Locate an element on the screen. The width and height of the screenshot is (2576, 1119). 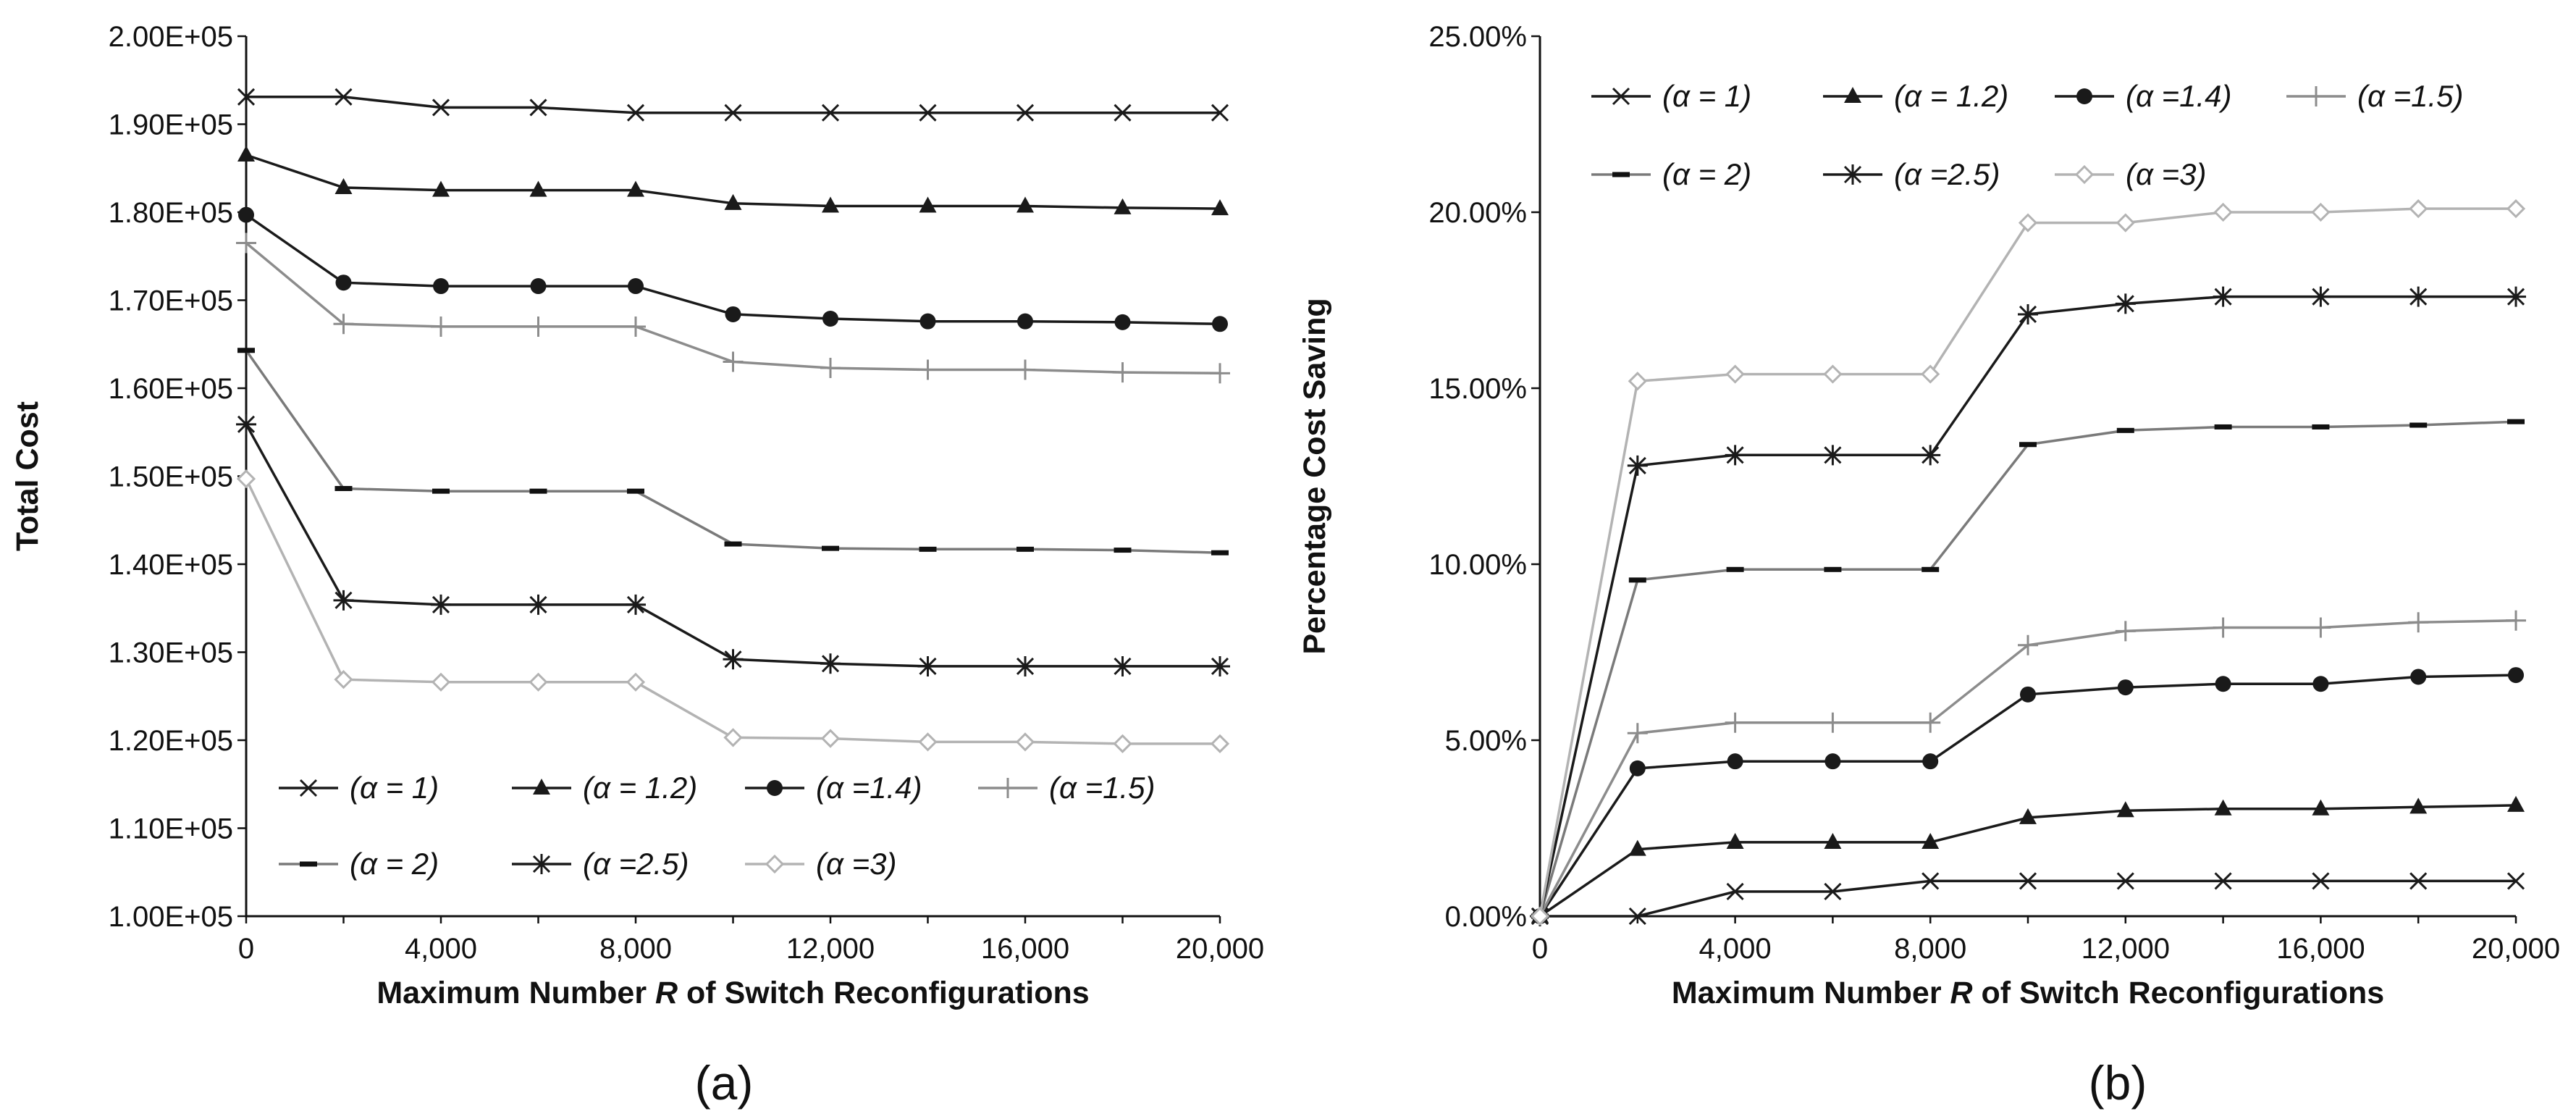
y-tick-label: 20.00% is located at coordinates (1477, 213).